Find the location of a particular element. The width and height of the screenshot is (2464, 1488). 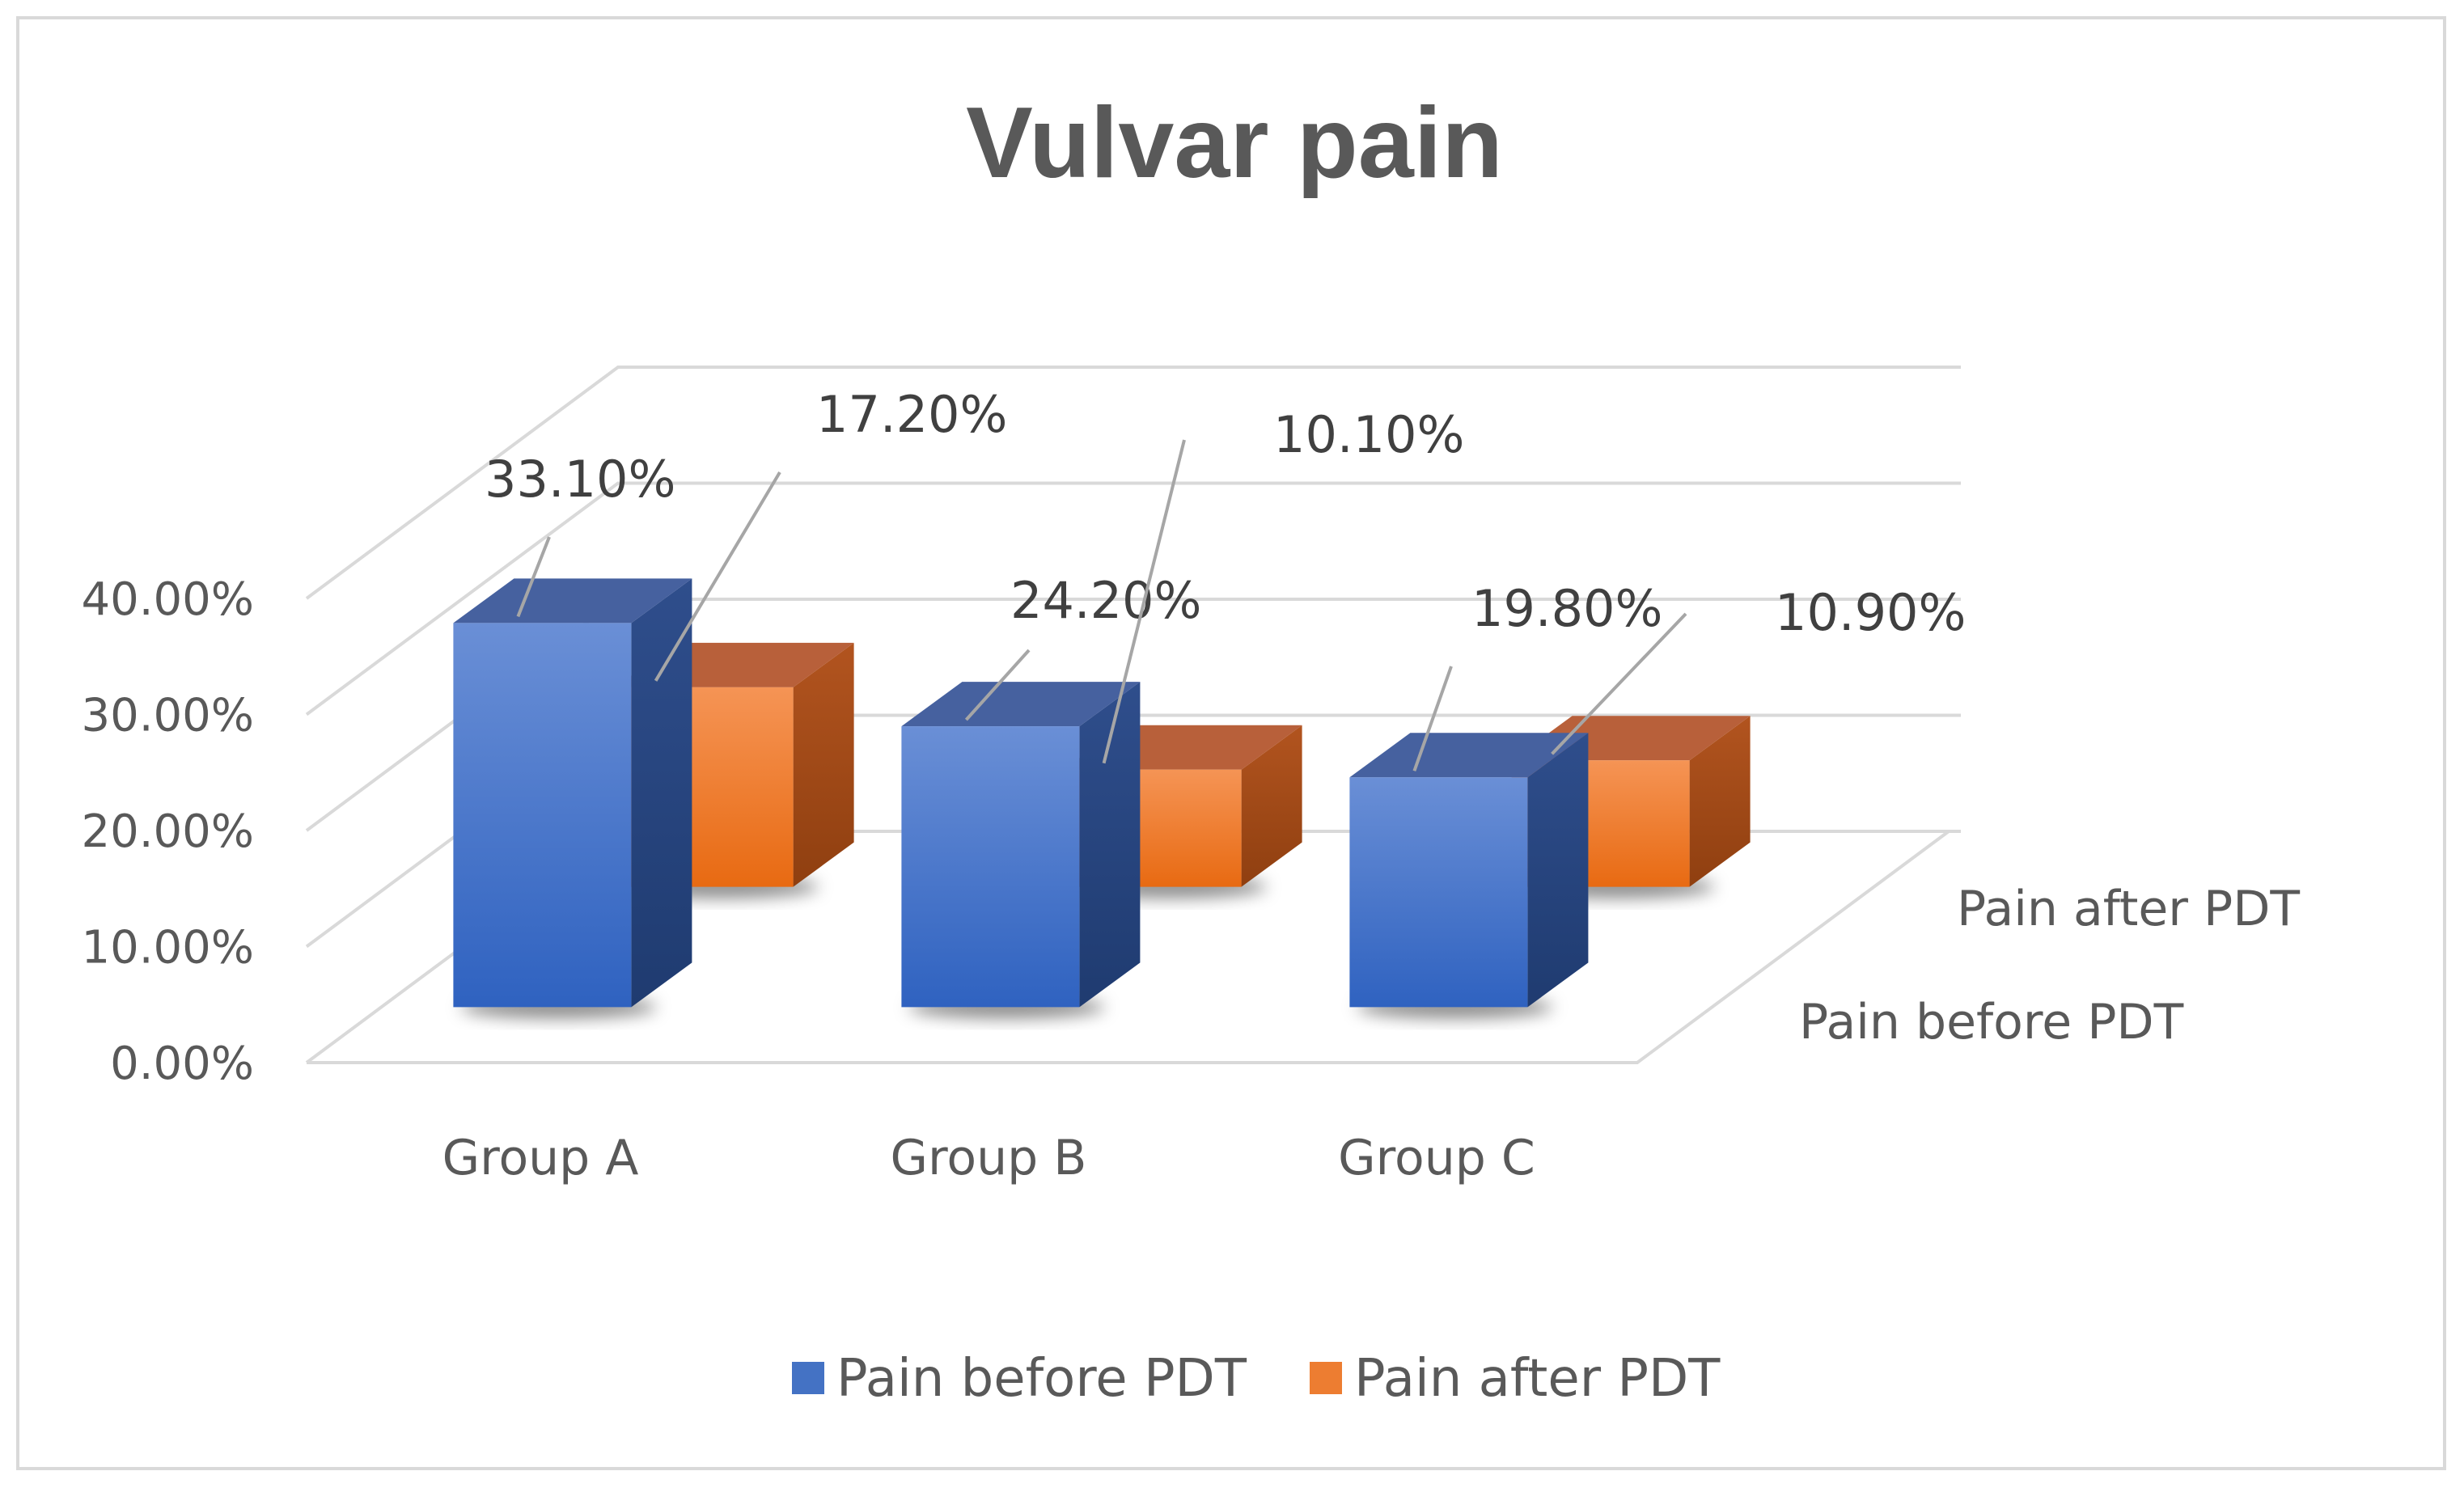

data-label: 10.90% is located at coordinates (1870, 612).